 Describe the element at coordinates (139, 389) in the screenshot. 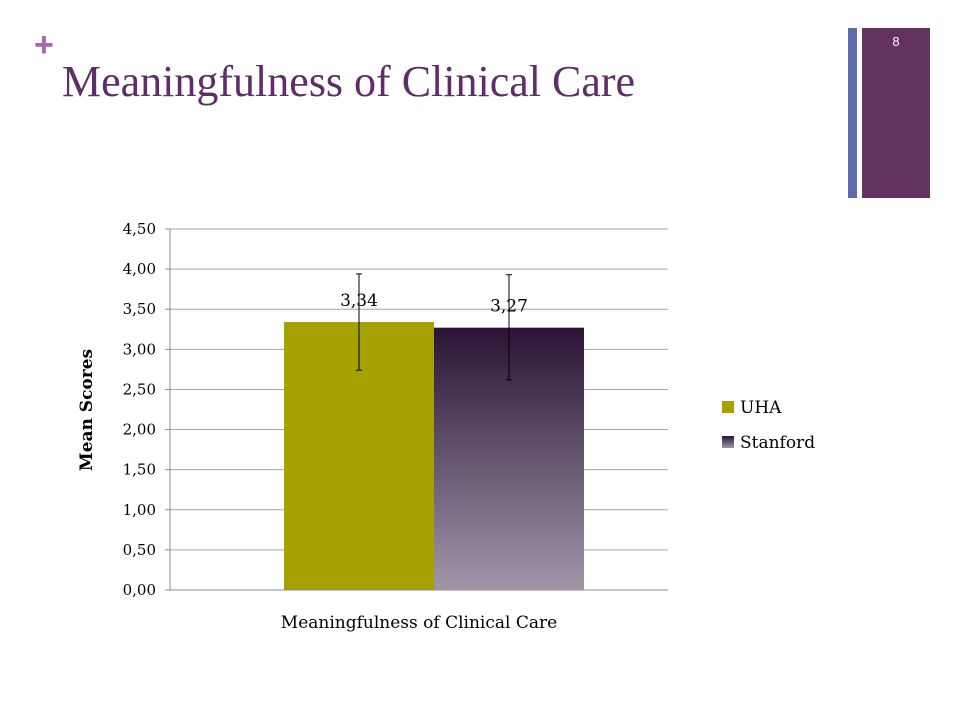

I see `y-tick-label: 2,50` at that location.